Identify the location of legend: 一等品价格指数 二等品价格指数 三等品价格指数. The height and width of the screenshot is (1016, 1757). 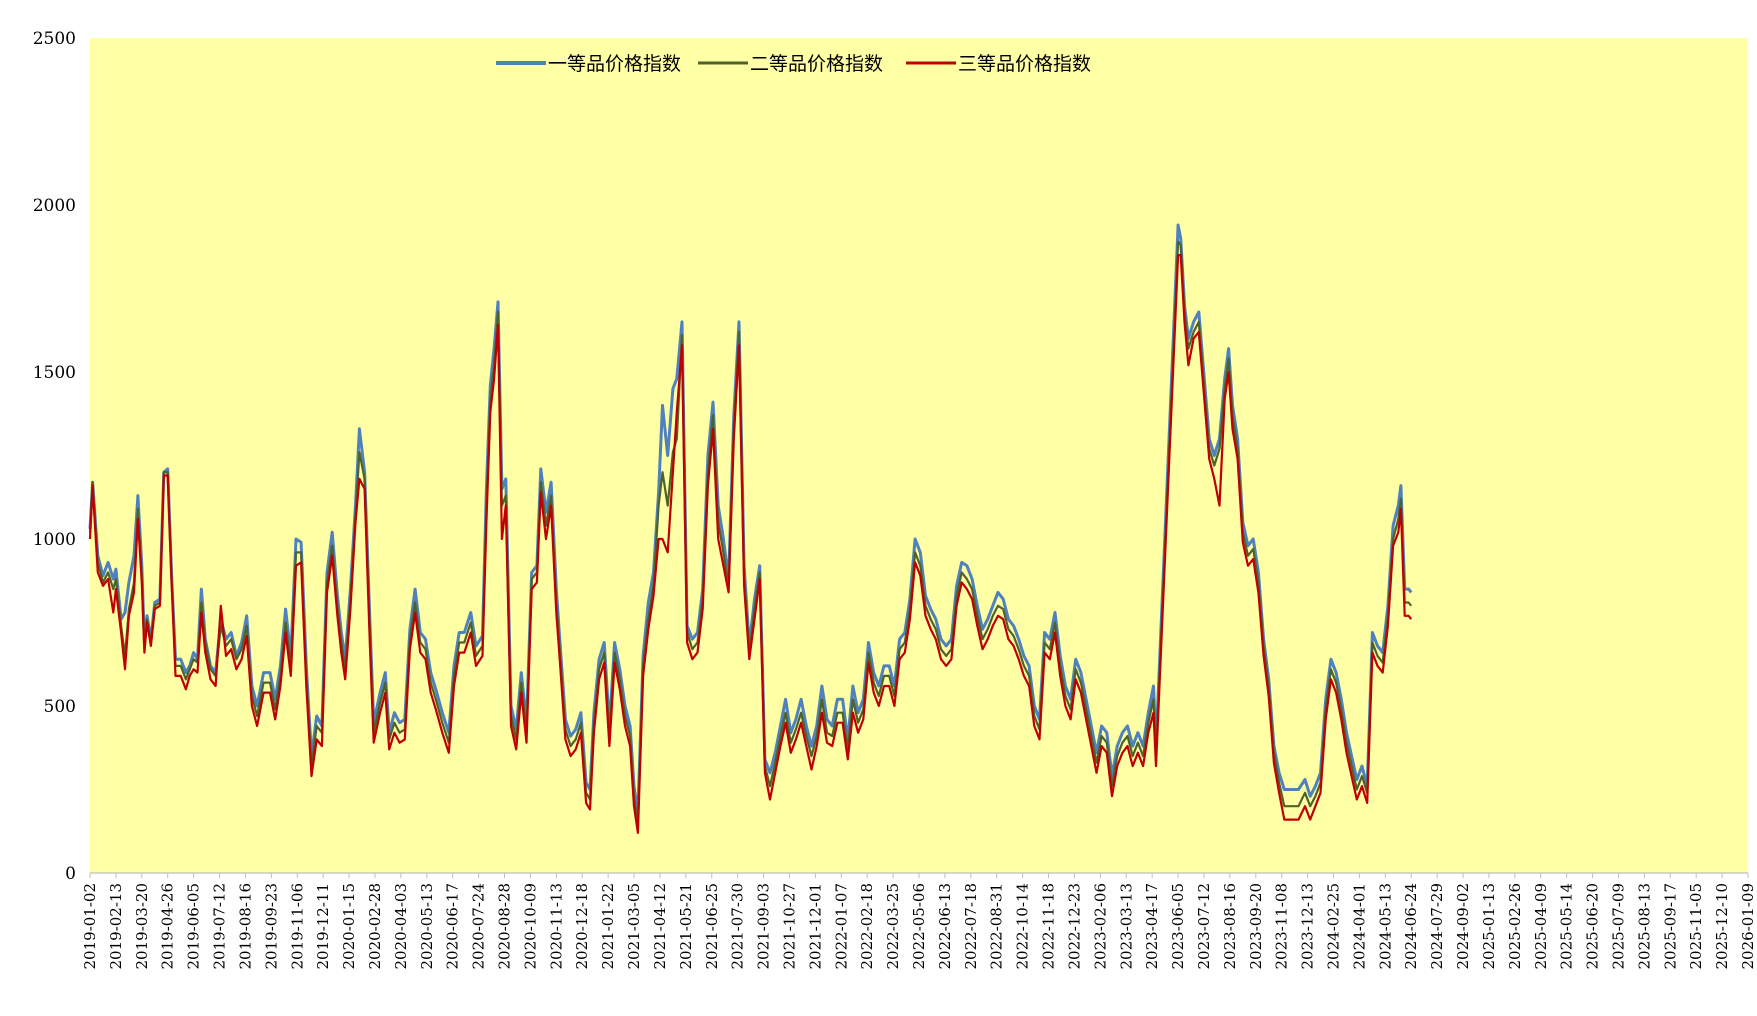
(793, 64).